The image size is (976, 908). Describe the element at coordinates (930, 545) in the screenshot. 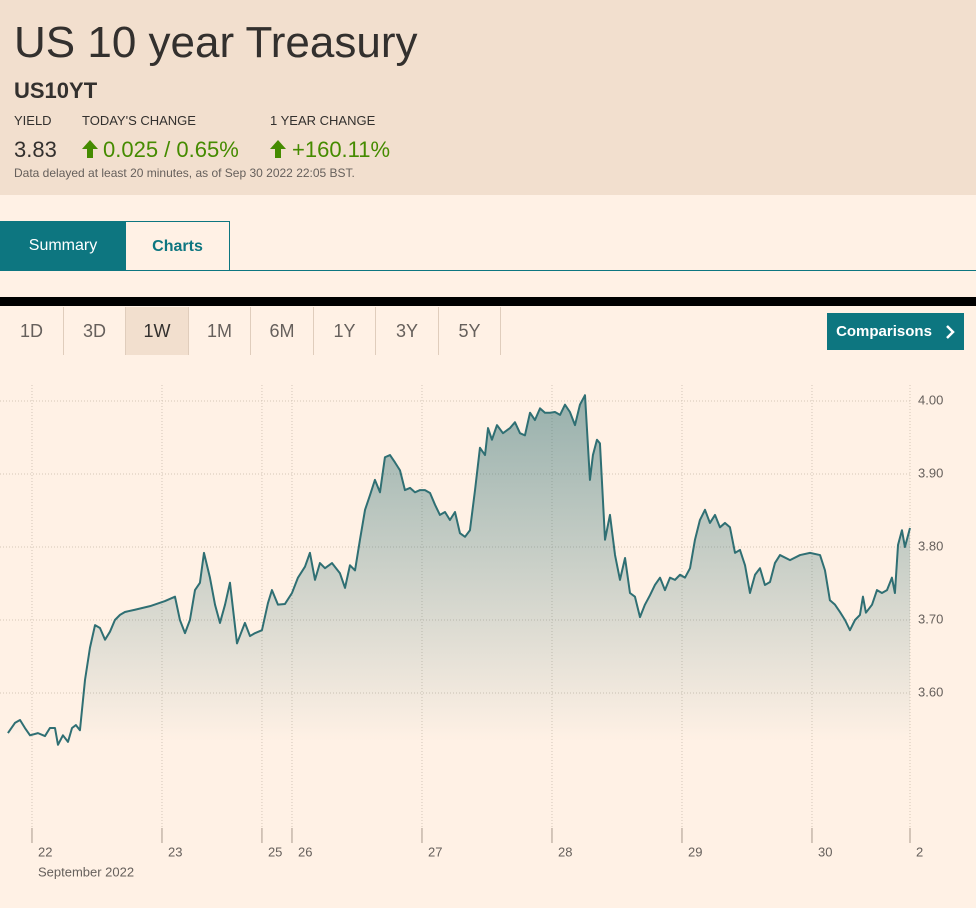

I see `y-tick-label: 3.80` at that location.